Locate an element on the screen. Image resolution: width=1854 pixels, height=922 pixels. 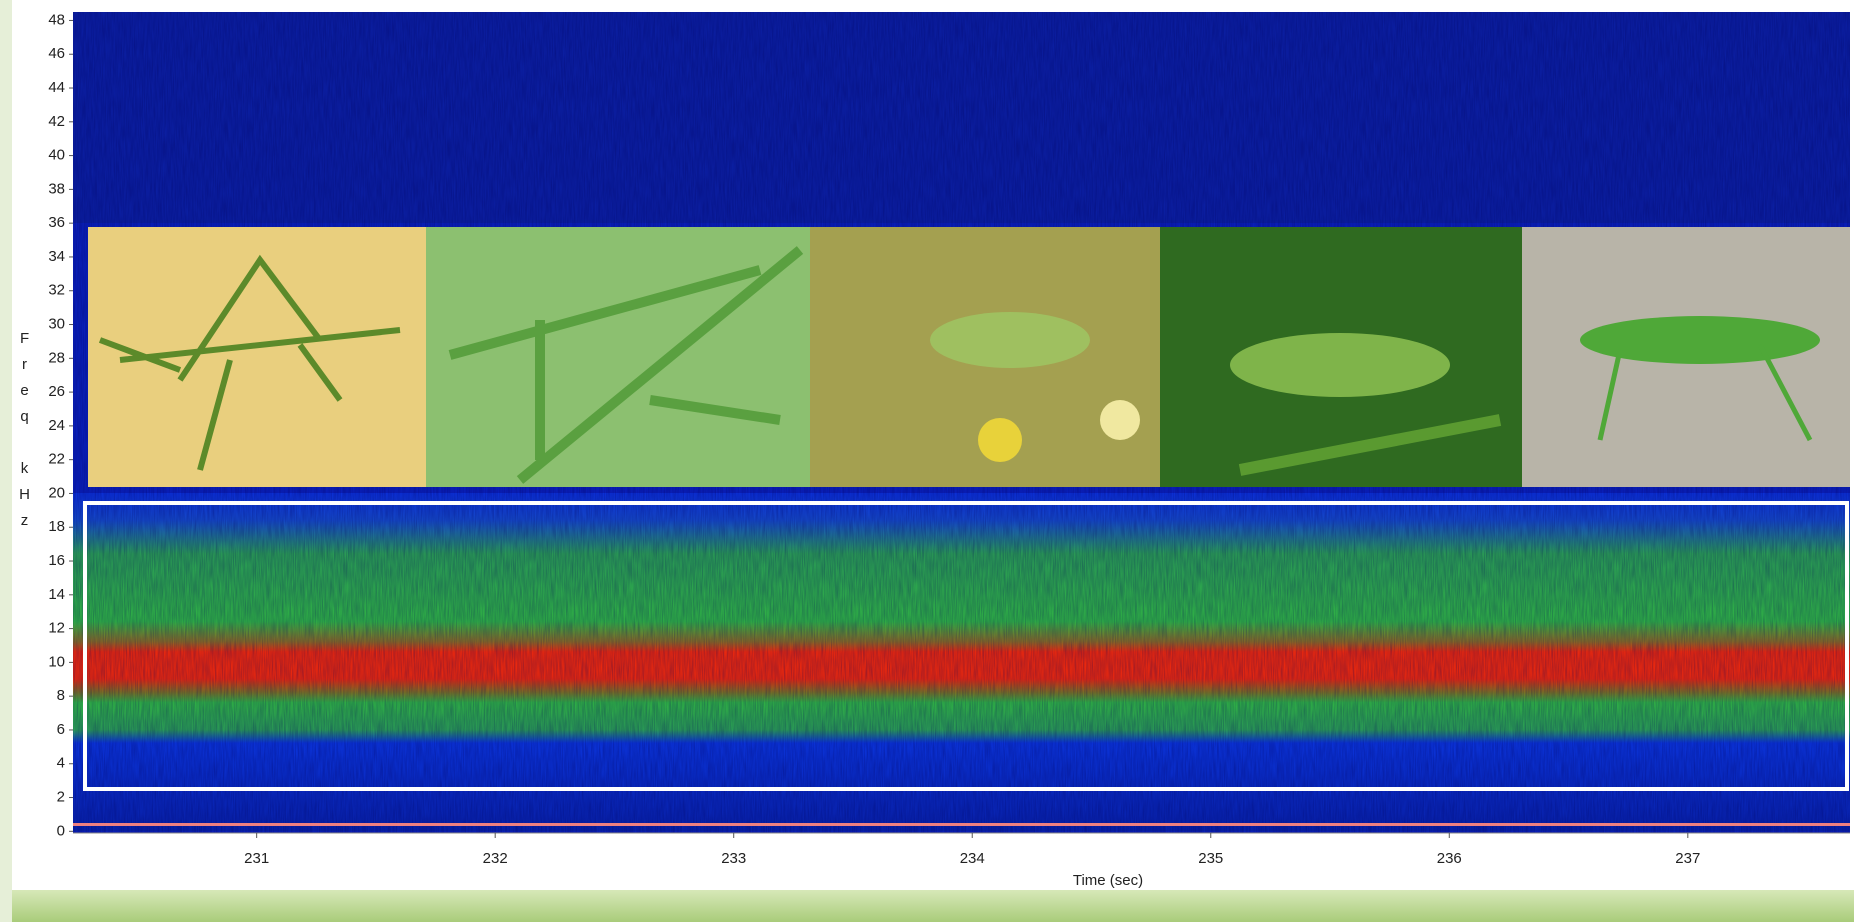
y-tick-label: 20 is located at coordinates (56, 492).